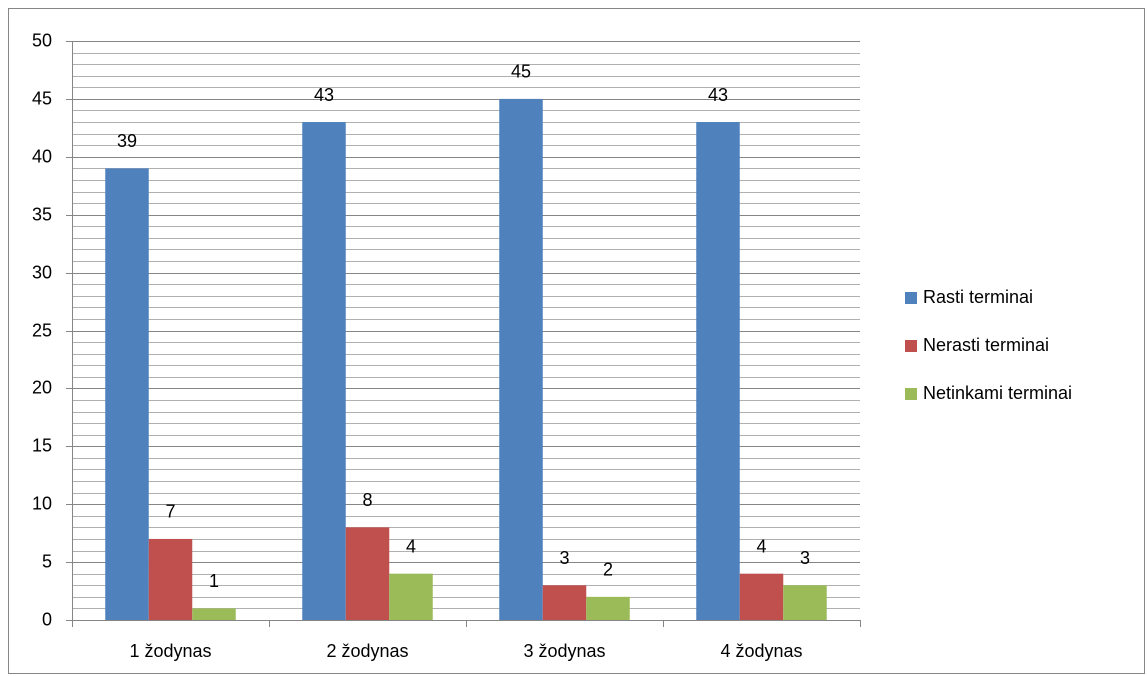 This screenshot has height=676, width=1147. I want to click on legend-label: Rasti terminai, so click(978, 297).